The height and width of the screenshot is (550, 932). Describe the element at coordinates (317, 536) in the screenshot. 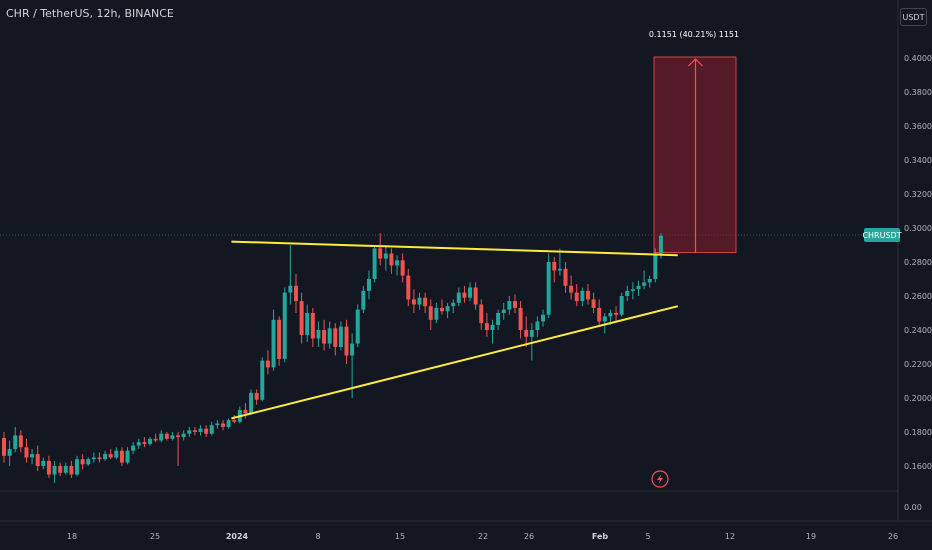

I see `x-tick-label: 8` at that location.